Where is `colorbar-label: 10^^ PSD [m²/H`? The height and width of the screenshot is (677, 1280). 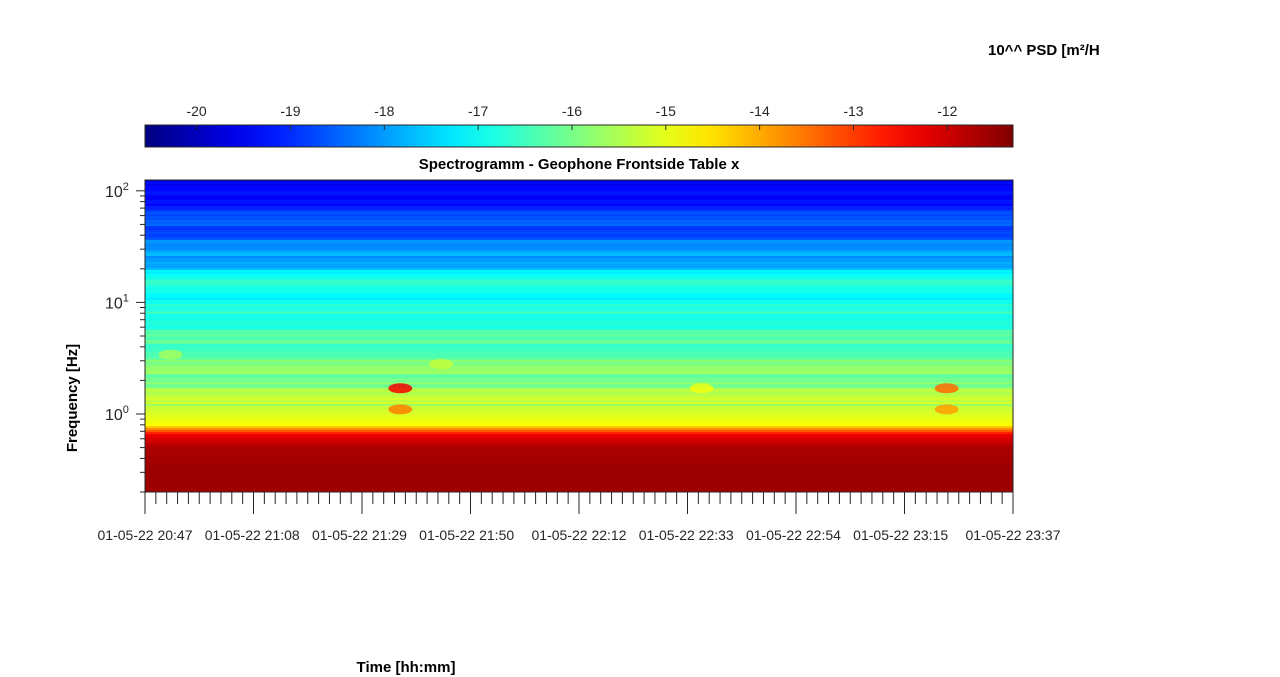
colorbar-label: 10^^ PSD [m²/H is located at coordinates (1044, 50).